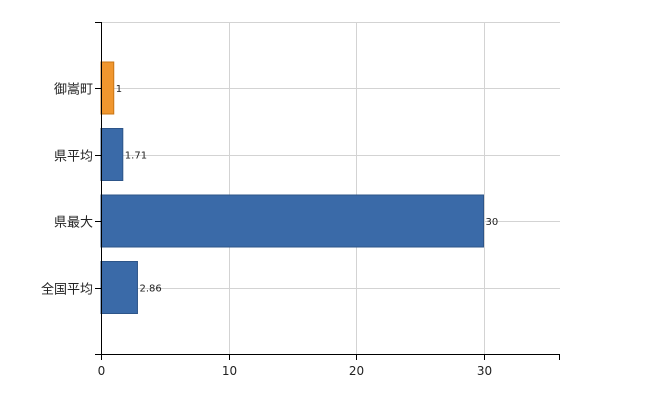 Image resolution: width=650 pixels, height=400 pixels. Describe the element at coordinates (119, 89) in the screenshot. I see `bar-data-label: 1` at that location.